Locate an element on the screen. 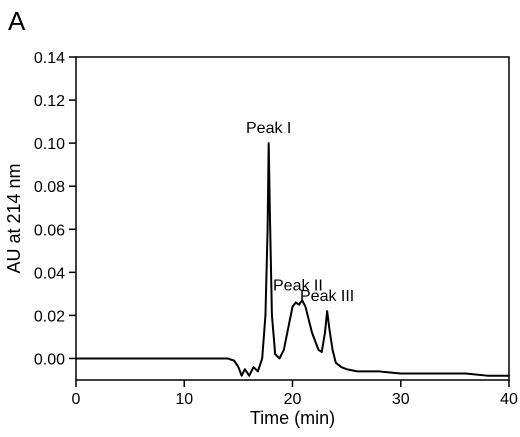  x-axis-ticks: 0 10 20 30 40 is located at coordinates (295, 394).